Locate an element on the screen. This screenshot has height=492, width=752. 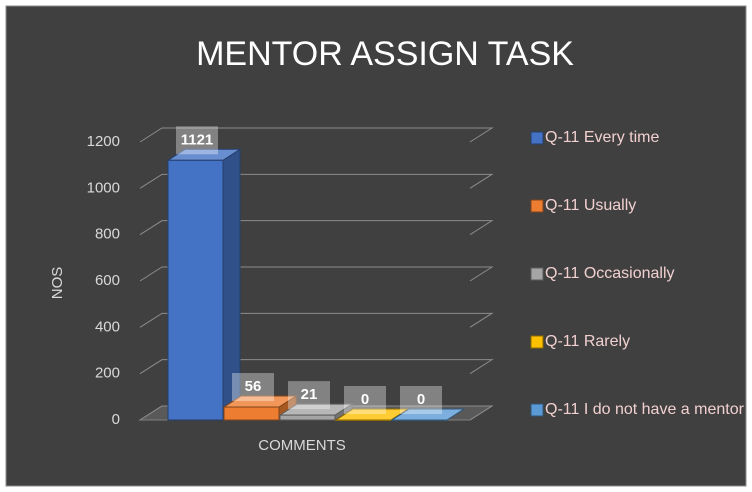
chart-title: MENTOR ASSIGN TASK is located at coordinates (385, 54).